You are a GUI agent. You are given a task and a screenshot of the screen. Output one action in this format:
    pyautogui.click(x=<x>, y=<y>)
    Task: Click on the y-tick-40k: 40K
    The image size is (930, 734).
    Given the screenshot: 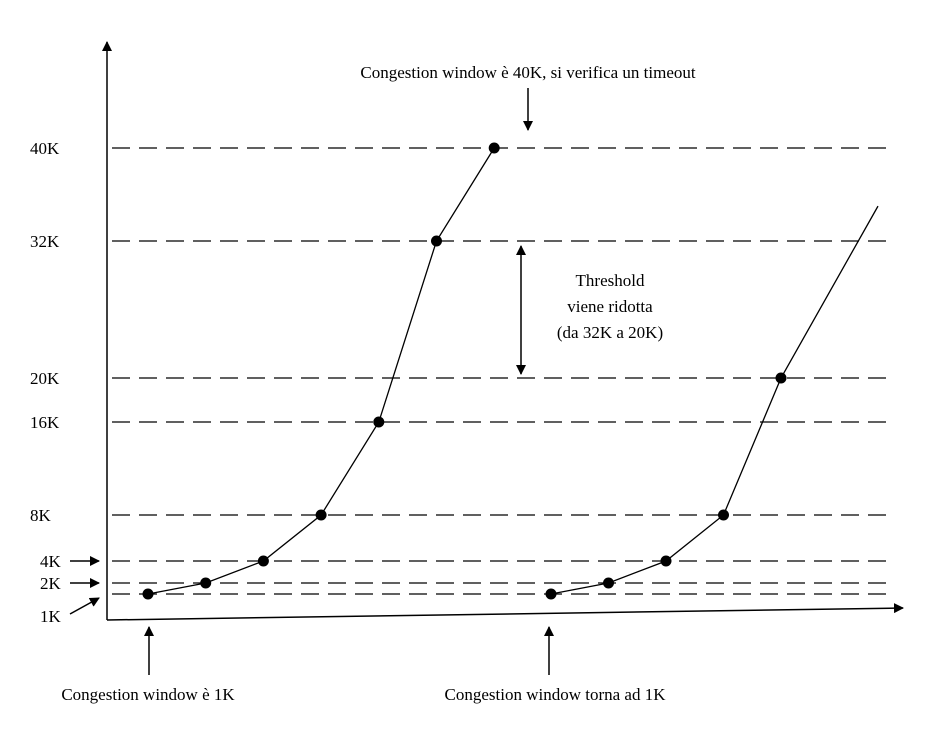 What is the action you would take?
    pyautogui.click(x=45, y=148)
    